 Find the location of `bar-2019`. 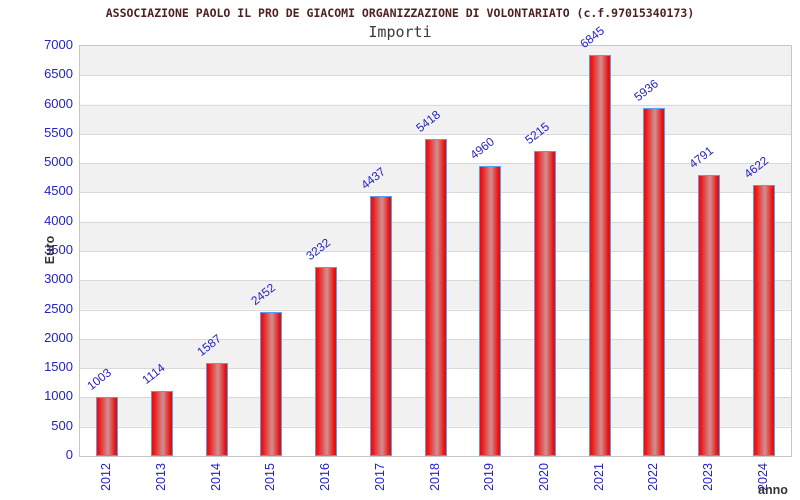

bar-2019 is located at coordinates (490, 310).